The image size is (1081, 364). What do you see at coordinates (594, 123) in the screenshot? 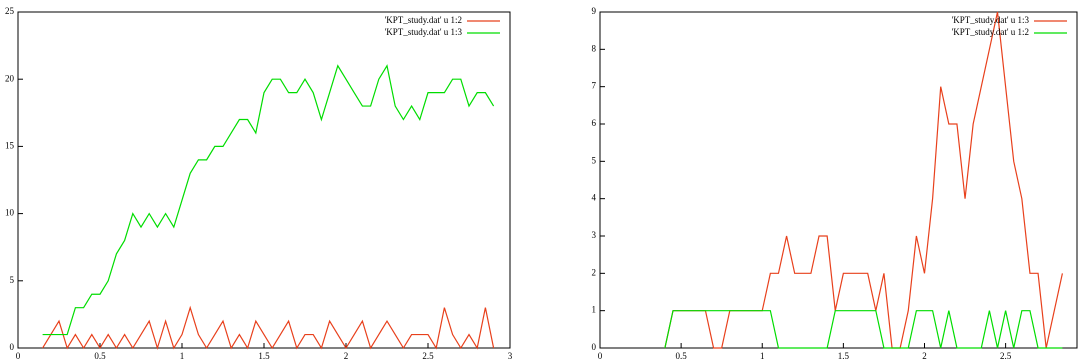
I see `y-tick-label: 6` at bounding box center [594, 123].